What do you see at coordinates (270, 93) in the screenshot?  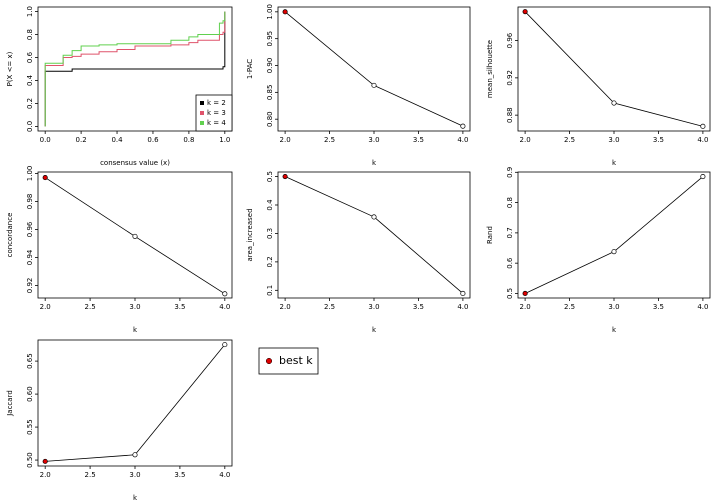 I see `y-tick-label: 0.85` at bounding box center [270, 93].